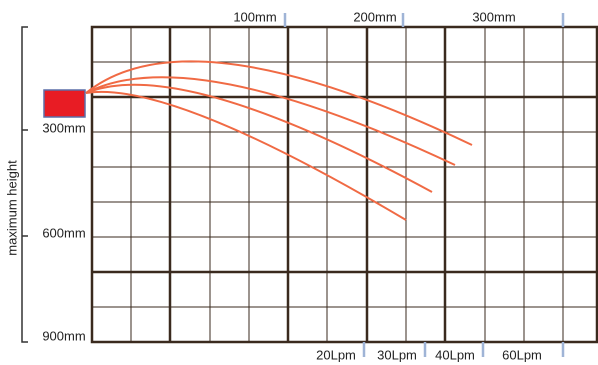  What do you see at coordinates (11, 208) in the screenshot?
I see `axis-title: maximum height` at bounding box center [11, 208].